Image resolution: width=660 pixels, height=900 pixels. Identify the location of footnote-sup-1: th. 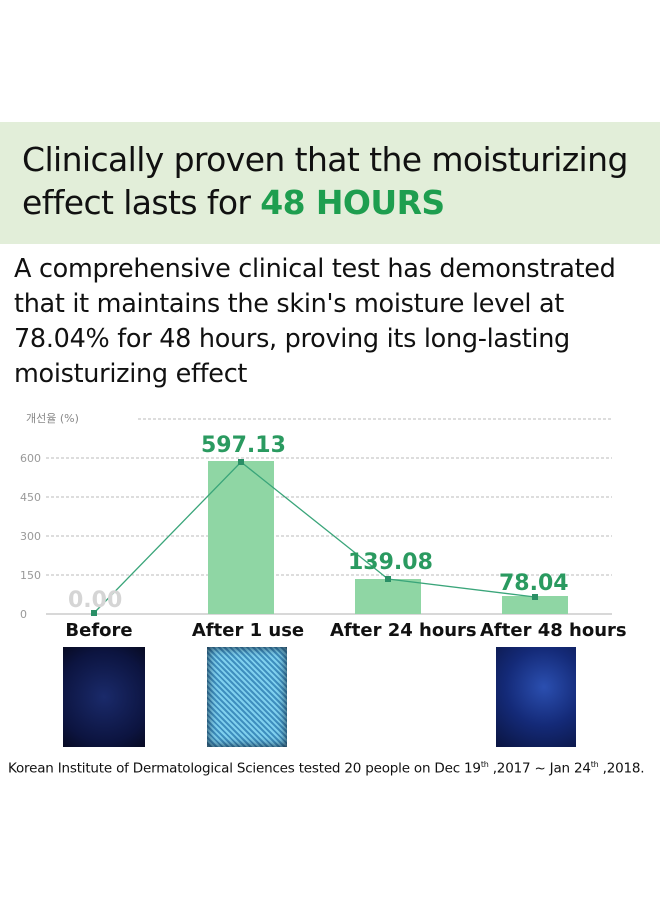
(484, 764).